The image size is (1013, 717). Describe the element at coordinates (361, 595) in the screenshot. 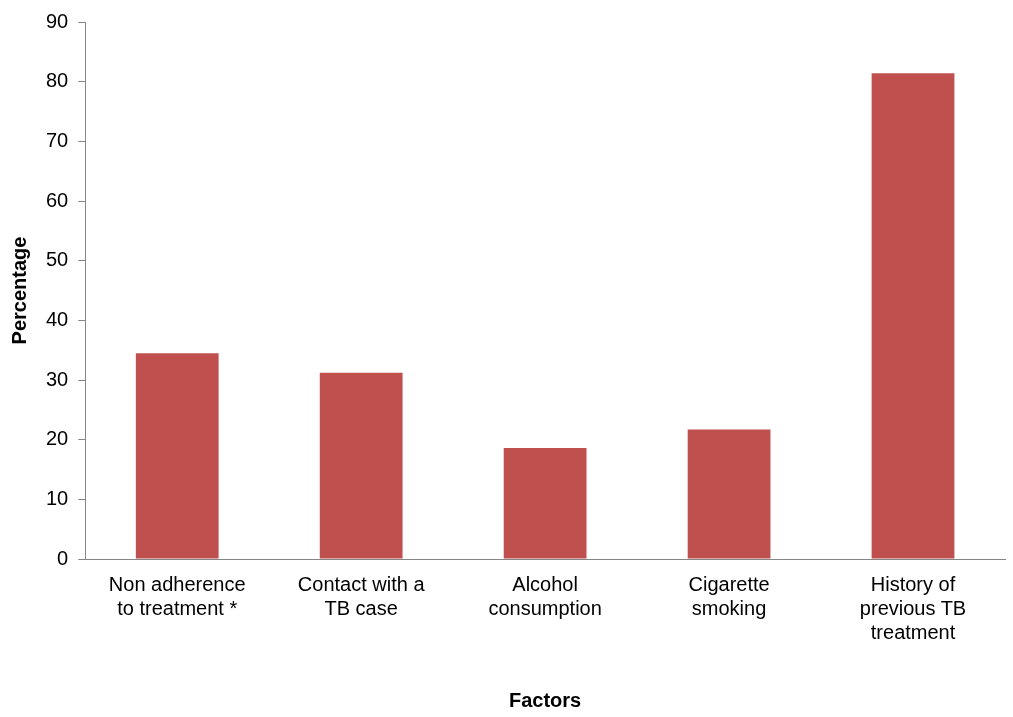

I see `x-tick-label: Contact with a TB case` at that location.